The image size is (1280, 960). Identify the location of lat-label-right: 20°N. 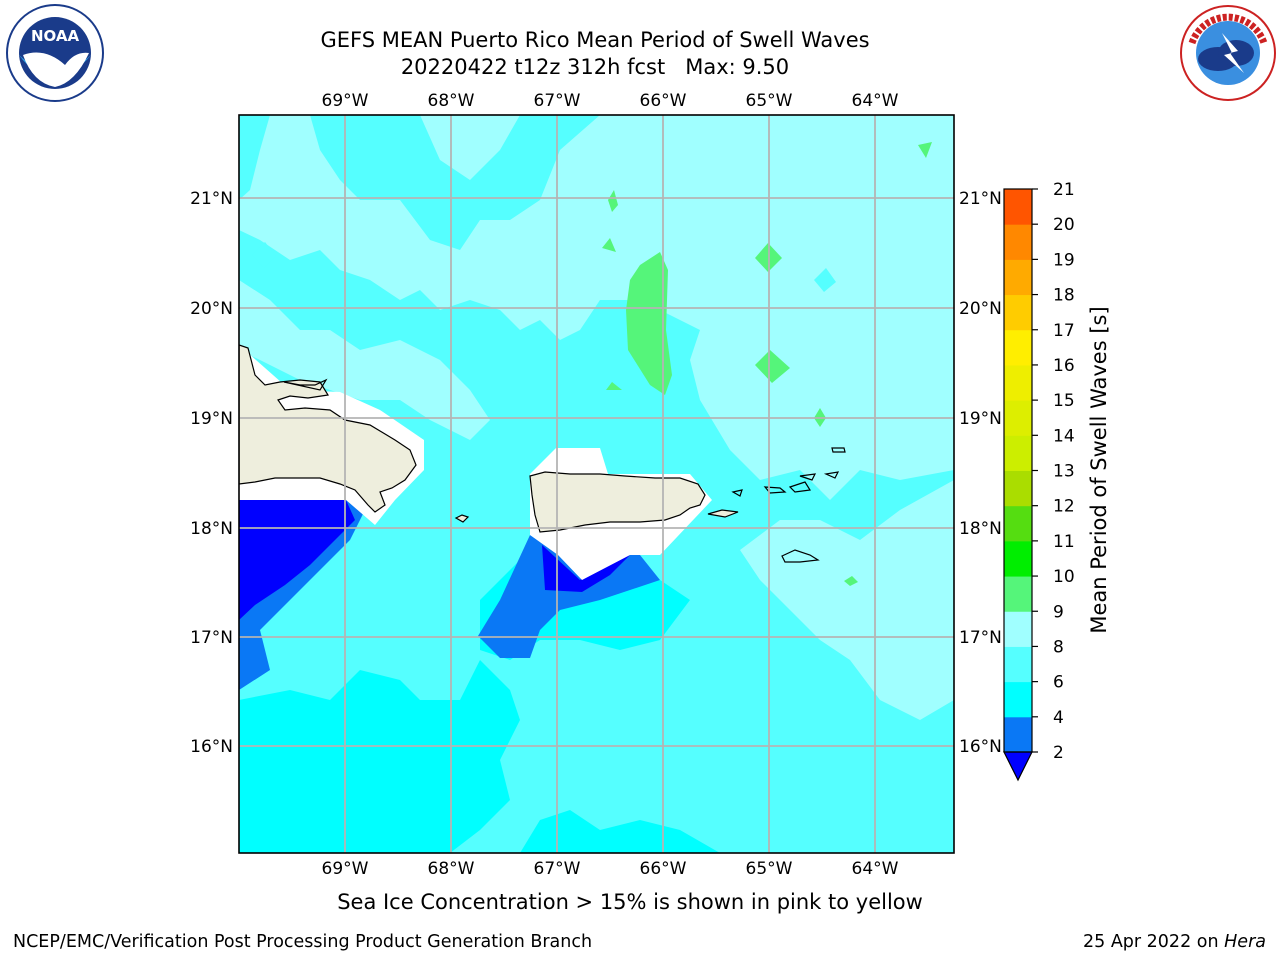
(980, 309).